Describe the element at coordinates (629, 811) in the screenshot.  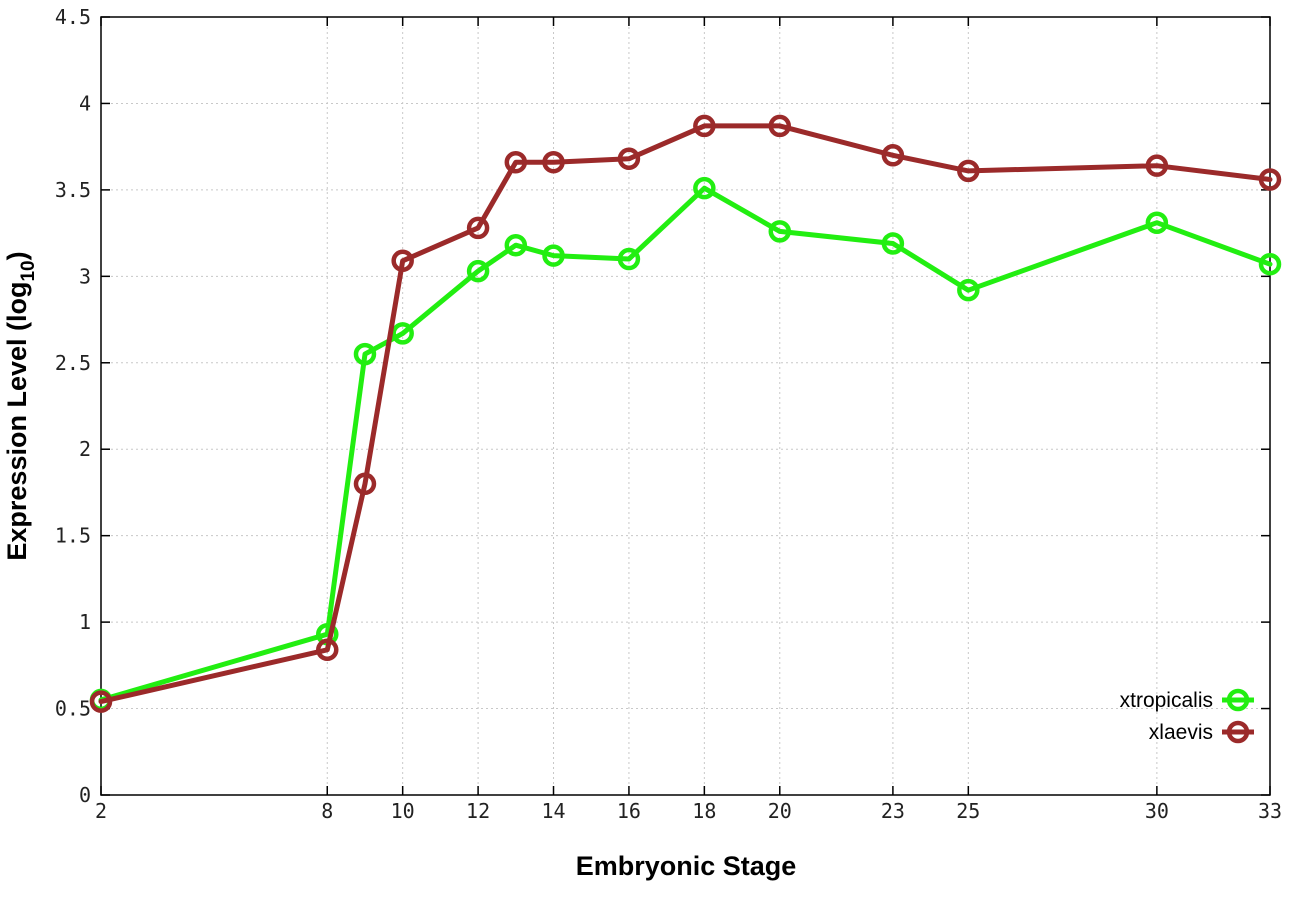
I see `x-tick-label: 16` at that location.